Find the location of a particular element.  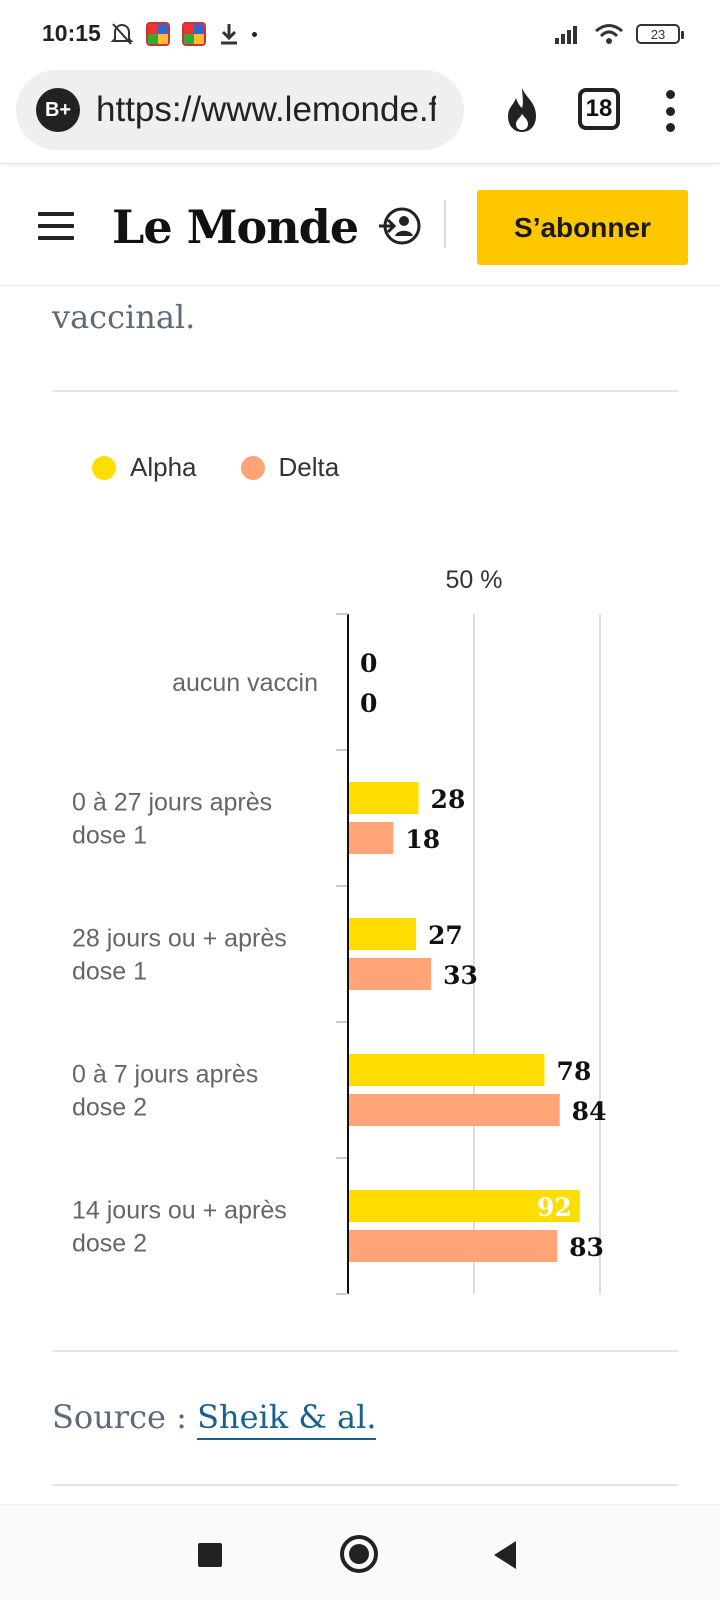

legend-item-alpha: Alpha is located at coordinates (144, 467).